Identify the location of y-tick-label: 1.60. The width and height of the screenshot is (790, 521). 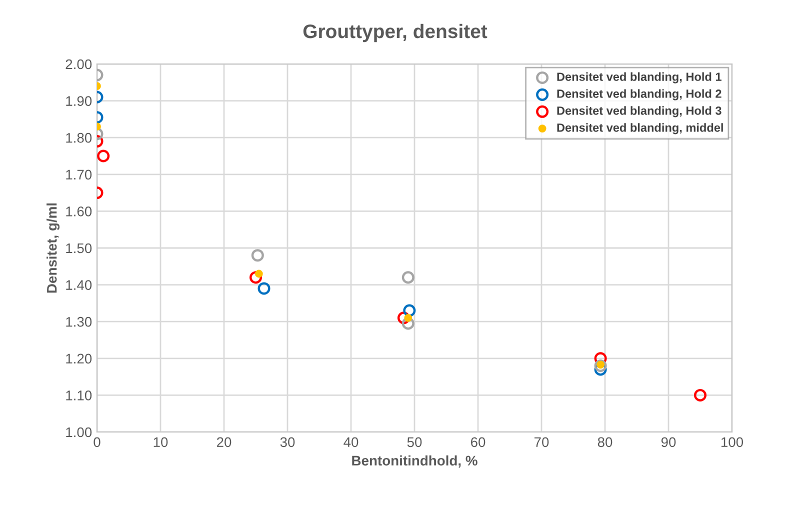
(79, 211).